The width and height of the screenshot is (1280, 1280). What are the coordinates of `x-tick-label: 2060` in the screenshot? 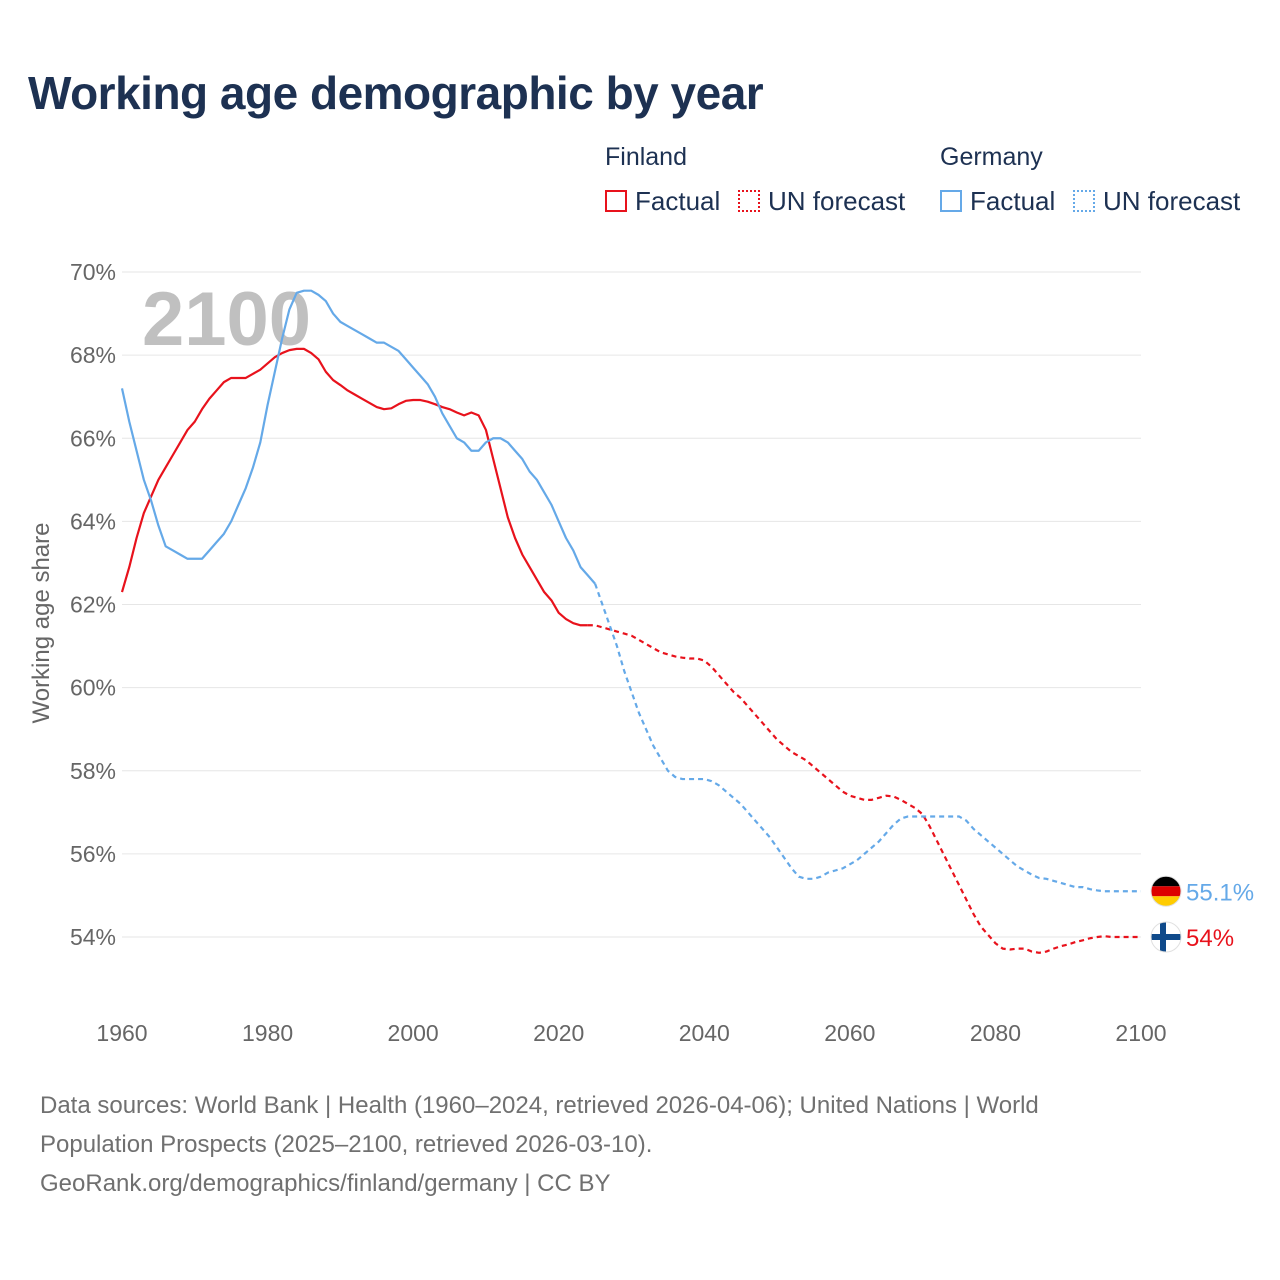 It's located at (849, 1033).